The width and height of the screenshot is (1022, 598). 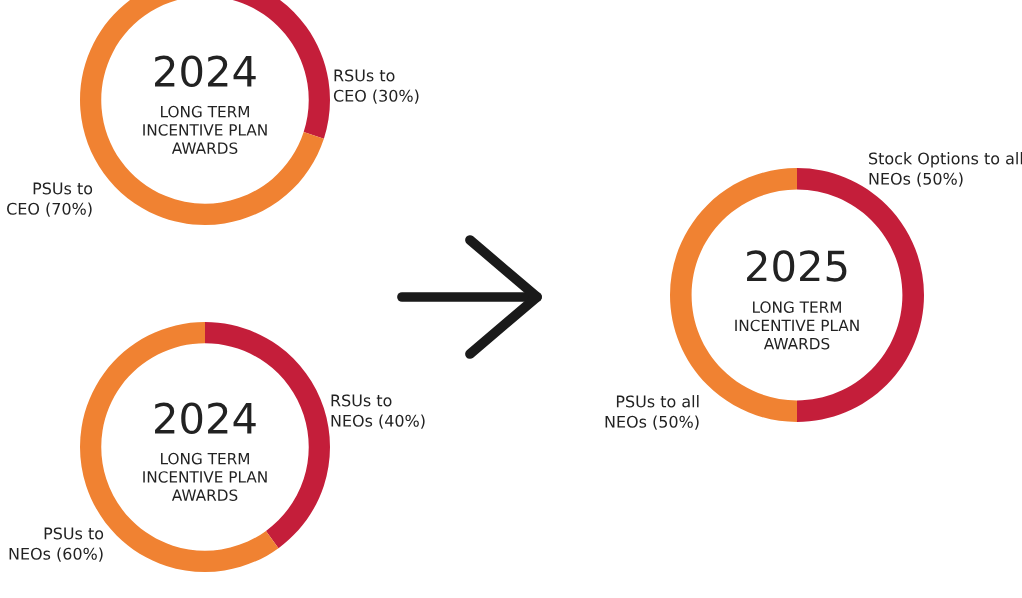 What do you see at coordinates (376, 86) in the screenshot?
I see `slice-label: RSUs to CEO (30%)` at bounding box center [376, 86].